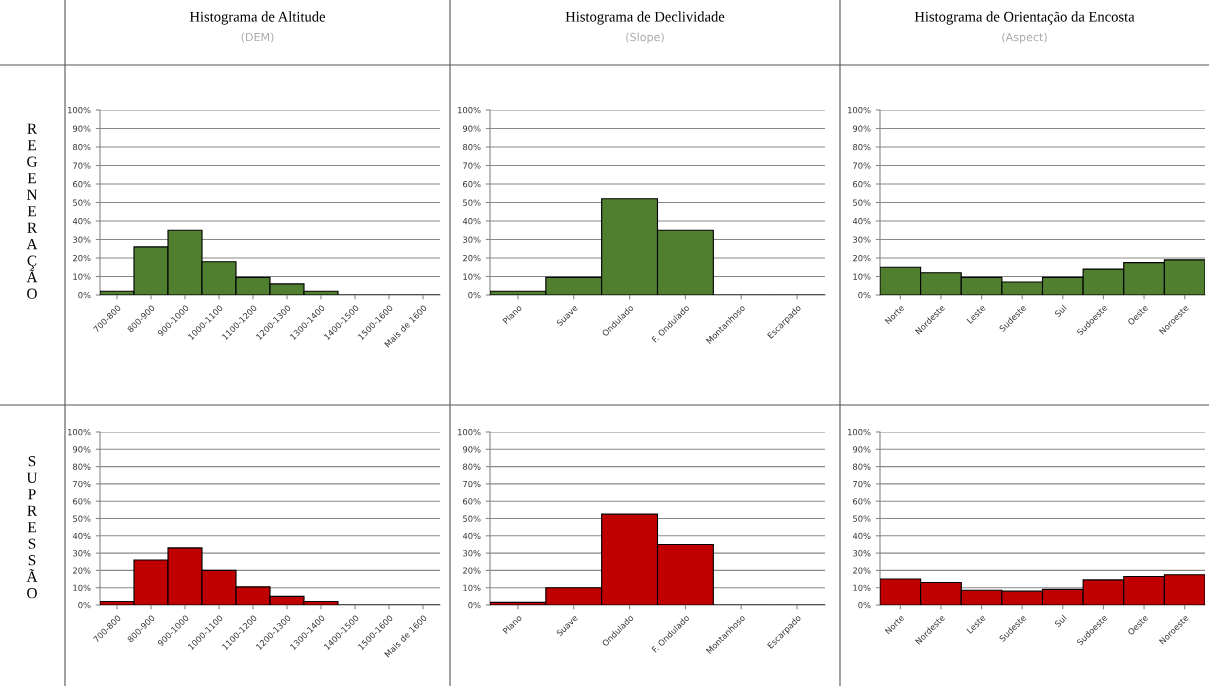 The height and width of the screenshot is (686, 1209). Describe the element at coordinates (257, 18) in the screenshot. I see `chart-title: Histograma de Altitude` at that location.